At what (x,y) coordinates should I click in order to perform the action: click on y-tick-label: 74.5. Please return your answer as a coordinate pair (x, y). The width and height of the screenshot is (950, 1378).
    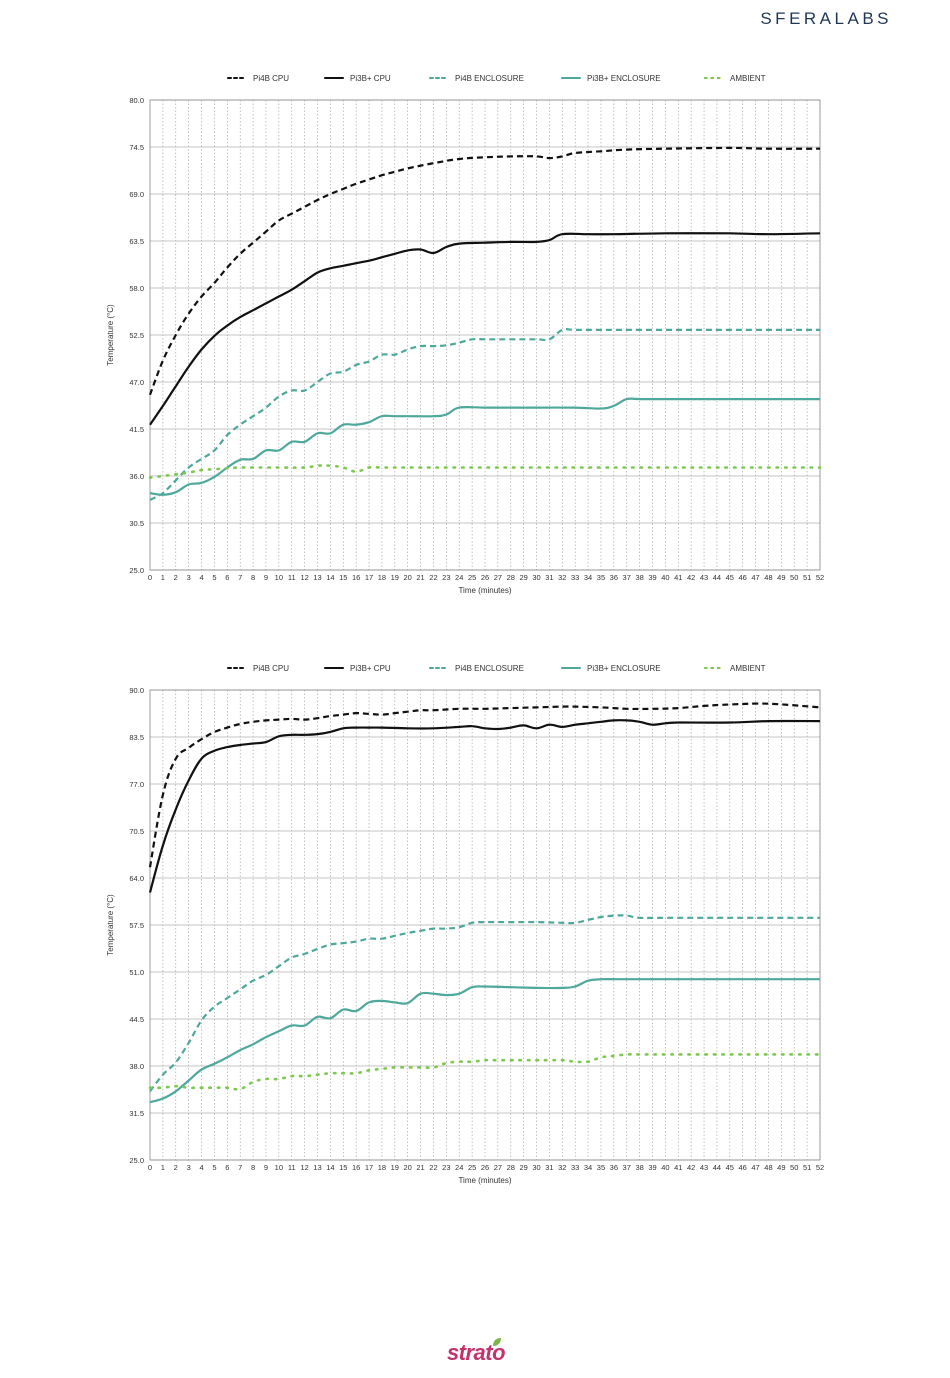
    Looking at the image, I should click on (136, 147).